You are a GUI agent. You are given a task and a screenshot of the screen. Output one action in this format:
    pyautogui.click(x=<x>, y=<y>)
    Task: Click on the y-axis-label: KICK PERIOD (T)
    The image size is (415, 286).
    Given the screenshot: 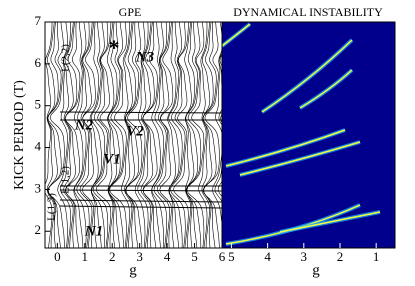 What is the action you would take?
    pyautogui.click(x=19, y=135)
    